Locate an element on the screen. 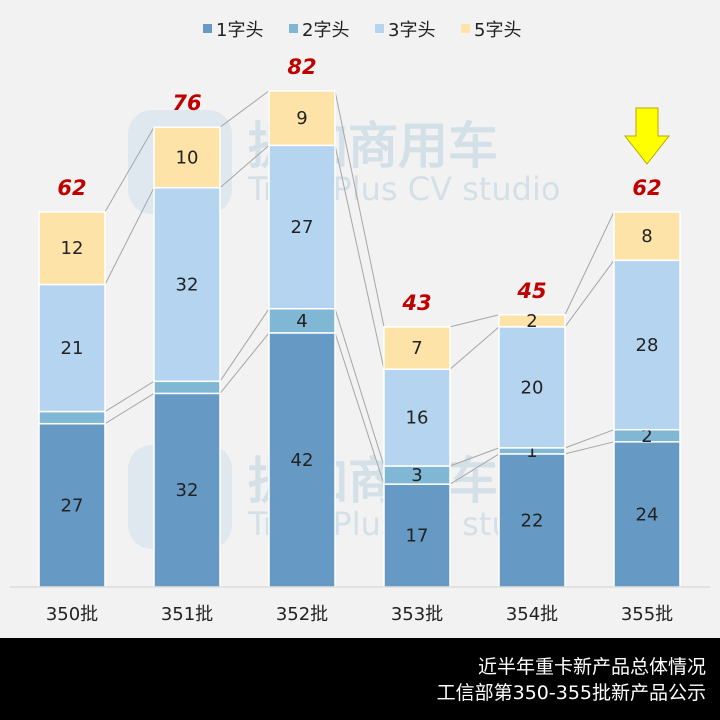 Image resolution: width=720 pixels, height=720 pixels. data-label: 4 is located at coordinates (301, 321).